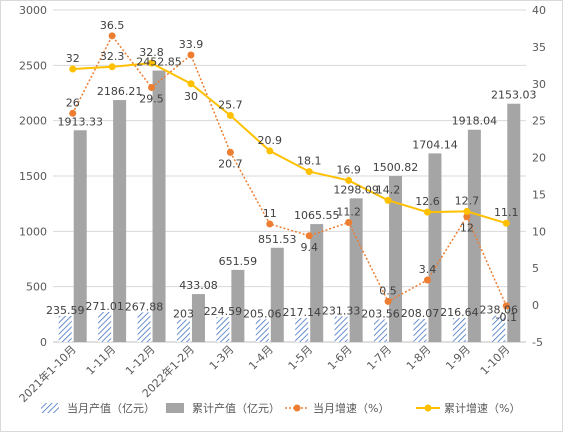  Describe the element at coordinates (36, 287) in the screenshot. I see `y-left-tick-label: 500` at that location.